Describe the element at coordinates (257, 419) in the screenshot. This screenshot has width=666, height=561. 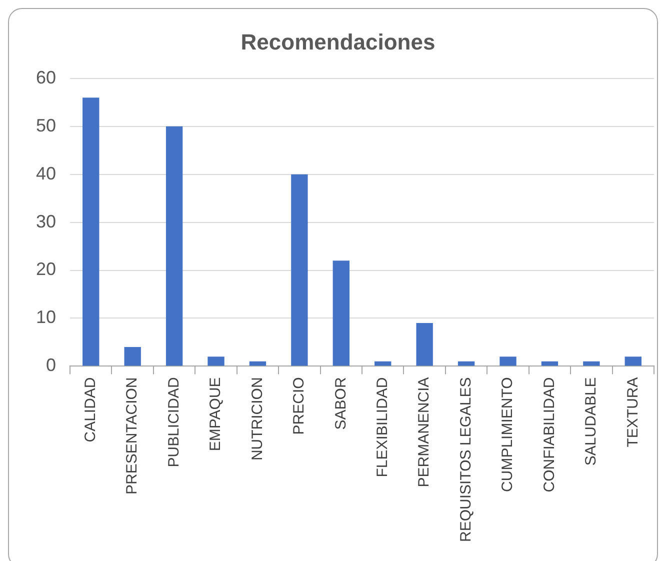
I see `x-tick-label: NUTRICION` at that location.